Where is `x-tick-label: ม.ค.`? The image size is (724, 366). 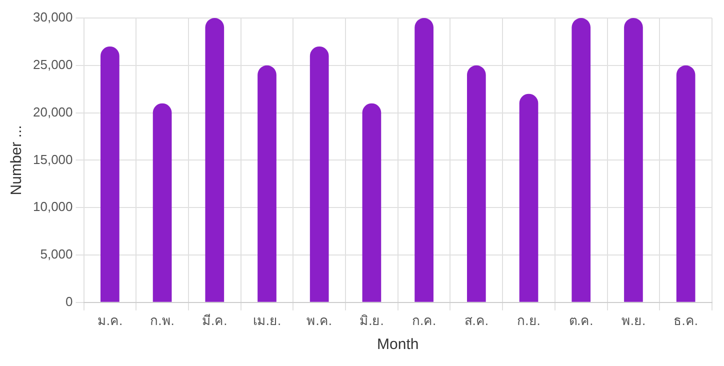 x-tick-label: ม.ค. is located at coordinates (110, 320).